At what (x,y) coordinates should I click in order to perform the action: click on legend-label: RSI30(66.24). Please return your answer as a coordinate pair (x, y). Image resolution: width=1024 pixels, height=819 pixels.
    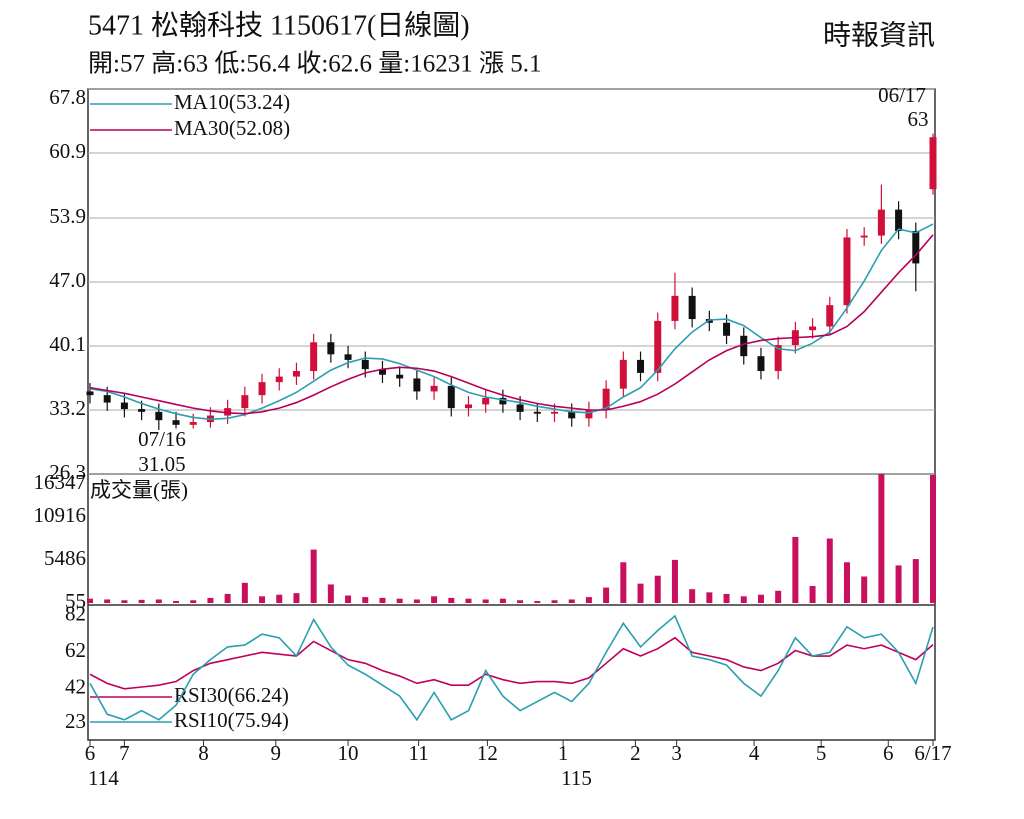
    Looking at the image, I should click on (231, 695).